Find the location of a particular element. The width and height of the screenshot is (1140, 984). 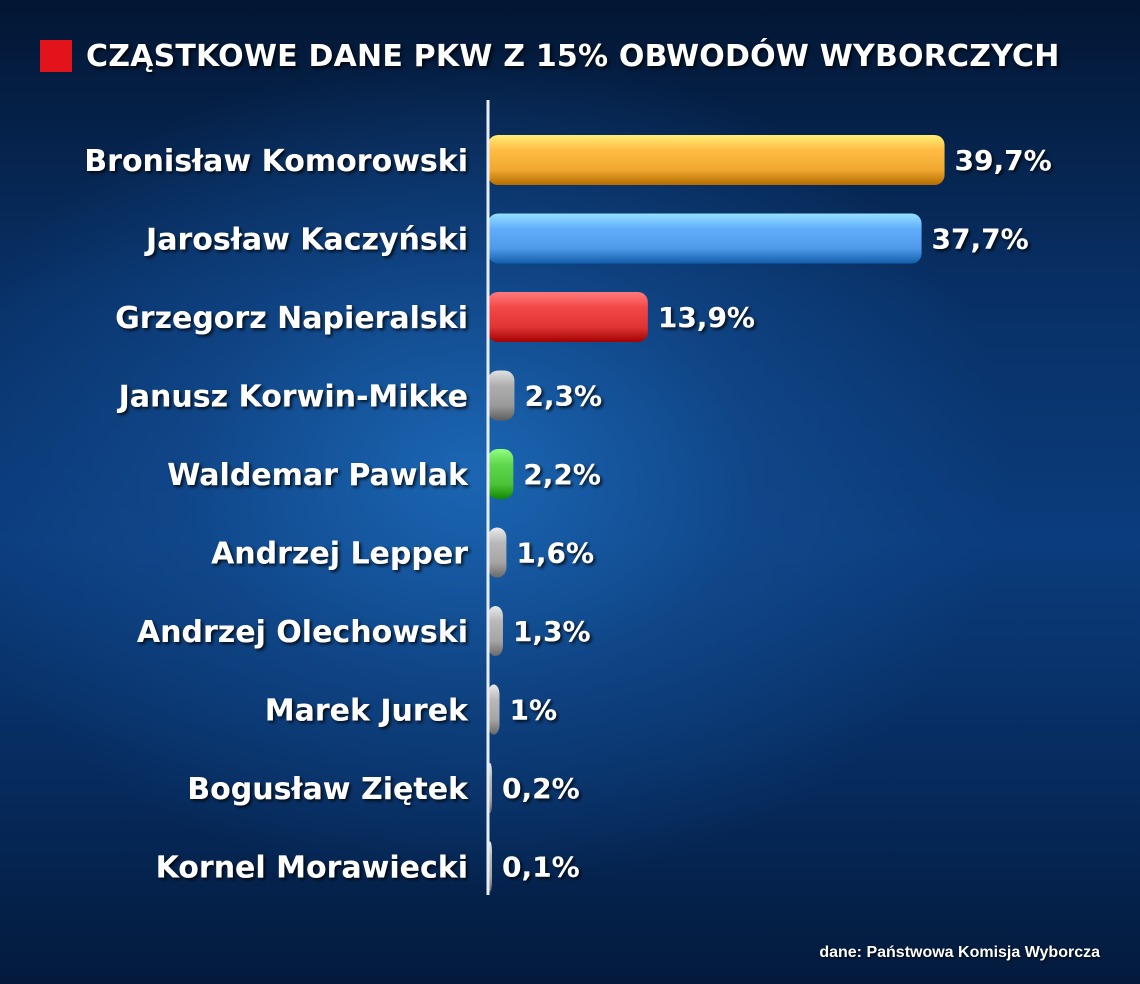

category-label: Marek Jurek is located at coordinates (367, 711).